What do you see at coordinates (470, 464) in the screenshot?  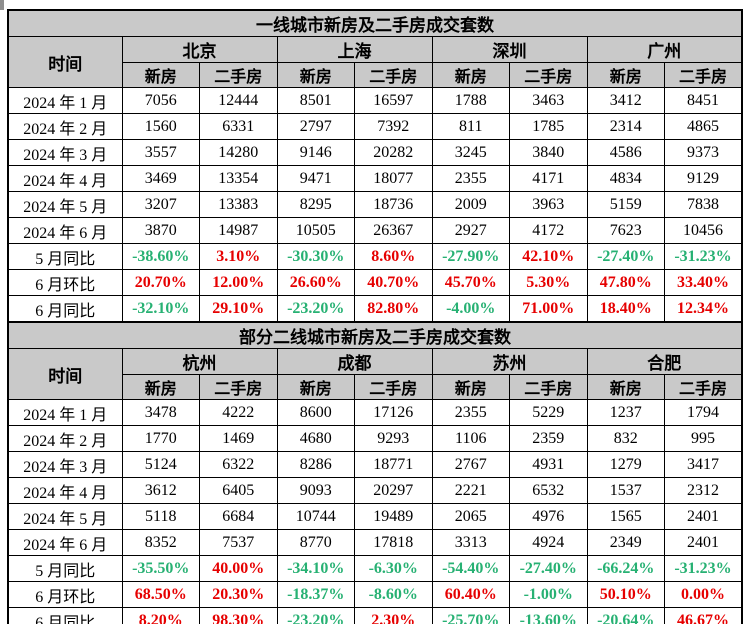 I see `value-cell: 2767` at bounding box center [470, 464].